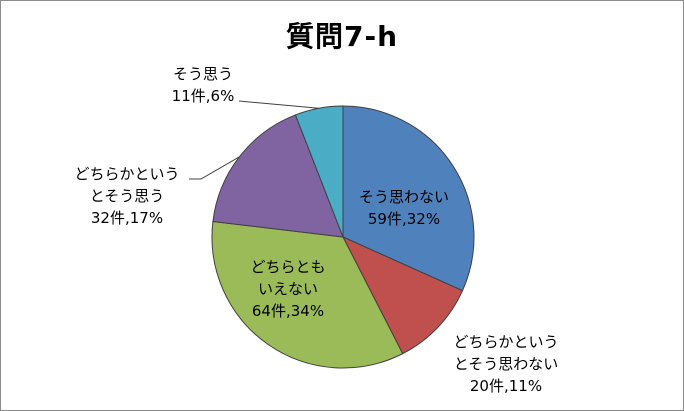 This screenshot has height=411, width=684. I want to click on slice-label-dochiraka-sou-omou: どちらかという とそう思う 32件,17%, so click(127, 196).